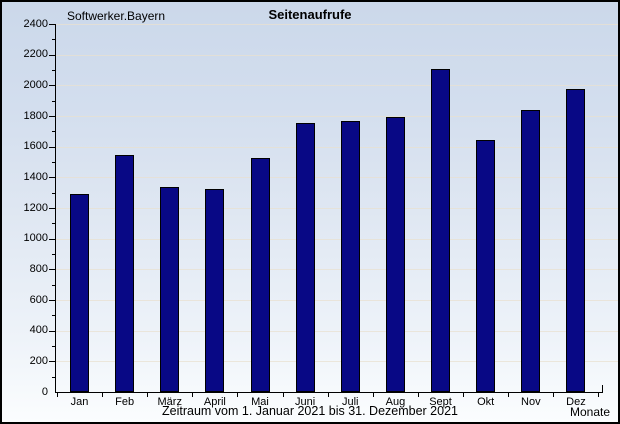 Image resolution: width=620 pixels, height=424 pixels. What do you see at coordinates (35, 115) in the screenshot?
I see `y-axis-tick-label: 1800` at bounding box center [35, 115].